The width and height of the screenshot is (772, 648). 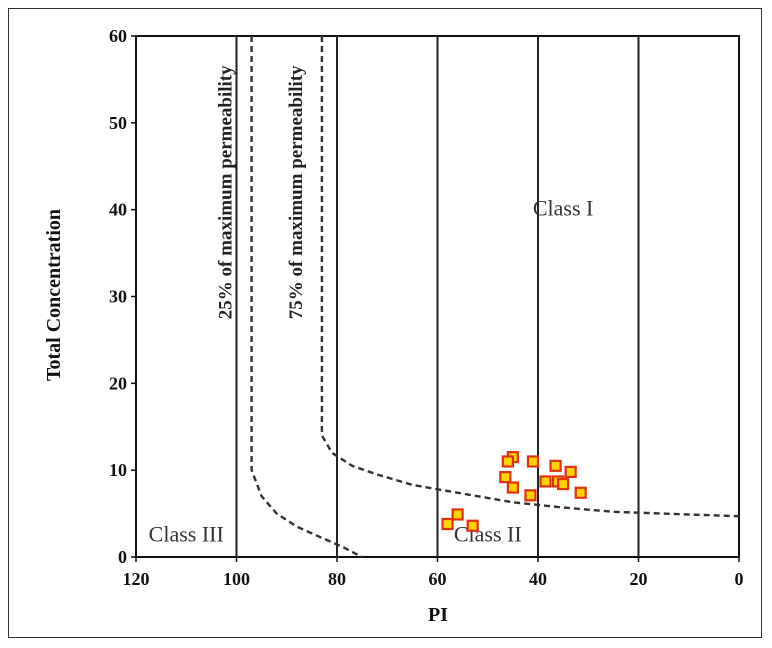 I want to click on x-tick-labels: 120 100 80 60 40 20 0, so click(x=433, y=573).